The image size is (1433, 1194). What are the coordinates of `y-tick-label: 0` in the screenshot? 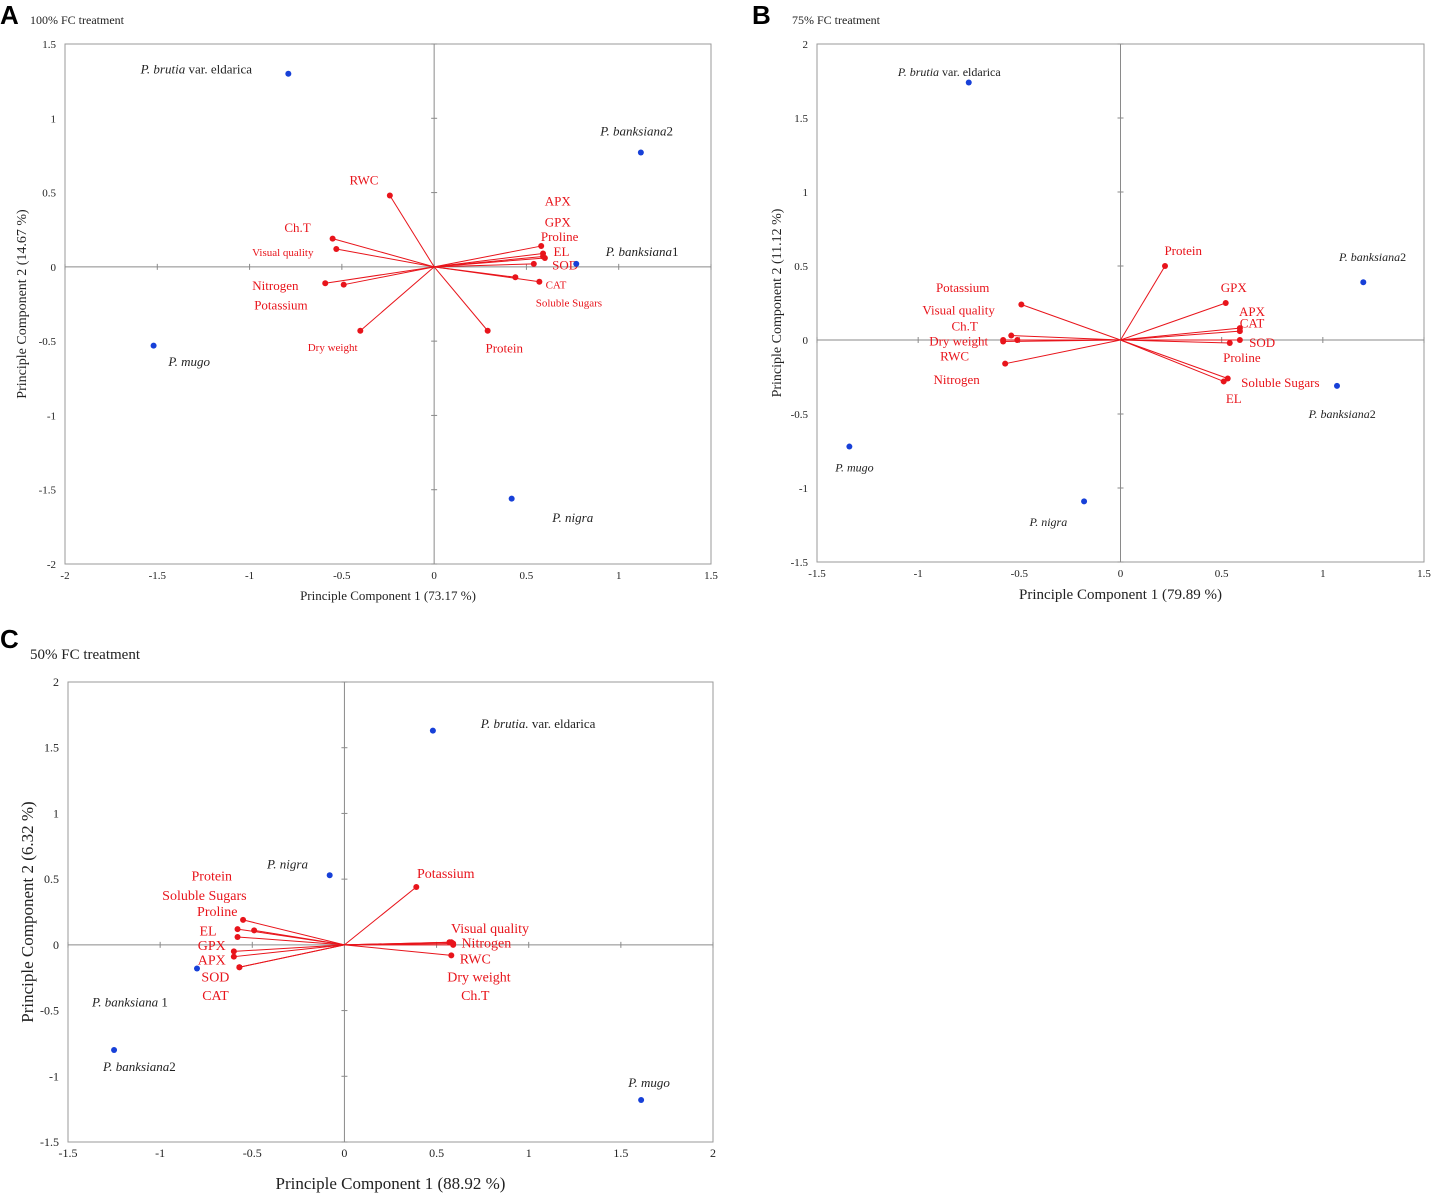 It's located at (56, 945).